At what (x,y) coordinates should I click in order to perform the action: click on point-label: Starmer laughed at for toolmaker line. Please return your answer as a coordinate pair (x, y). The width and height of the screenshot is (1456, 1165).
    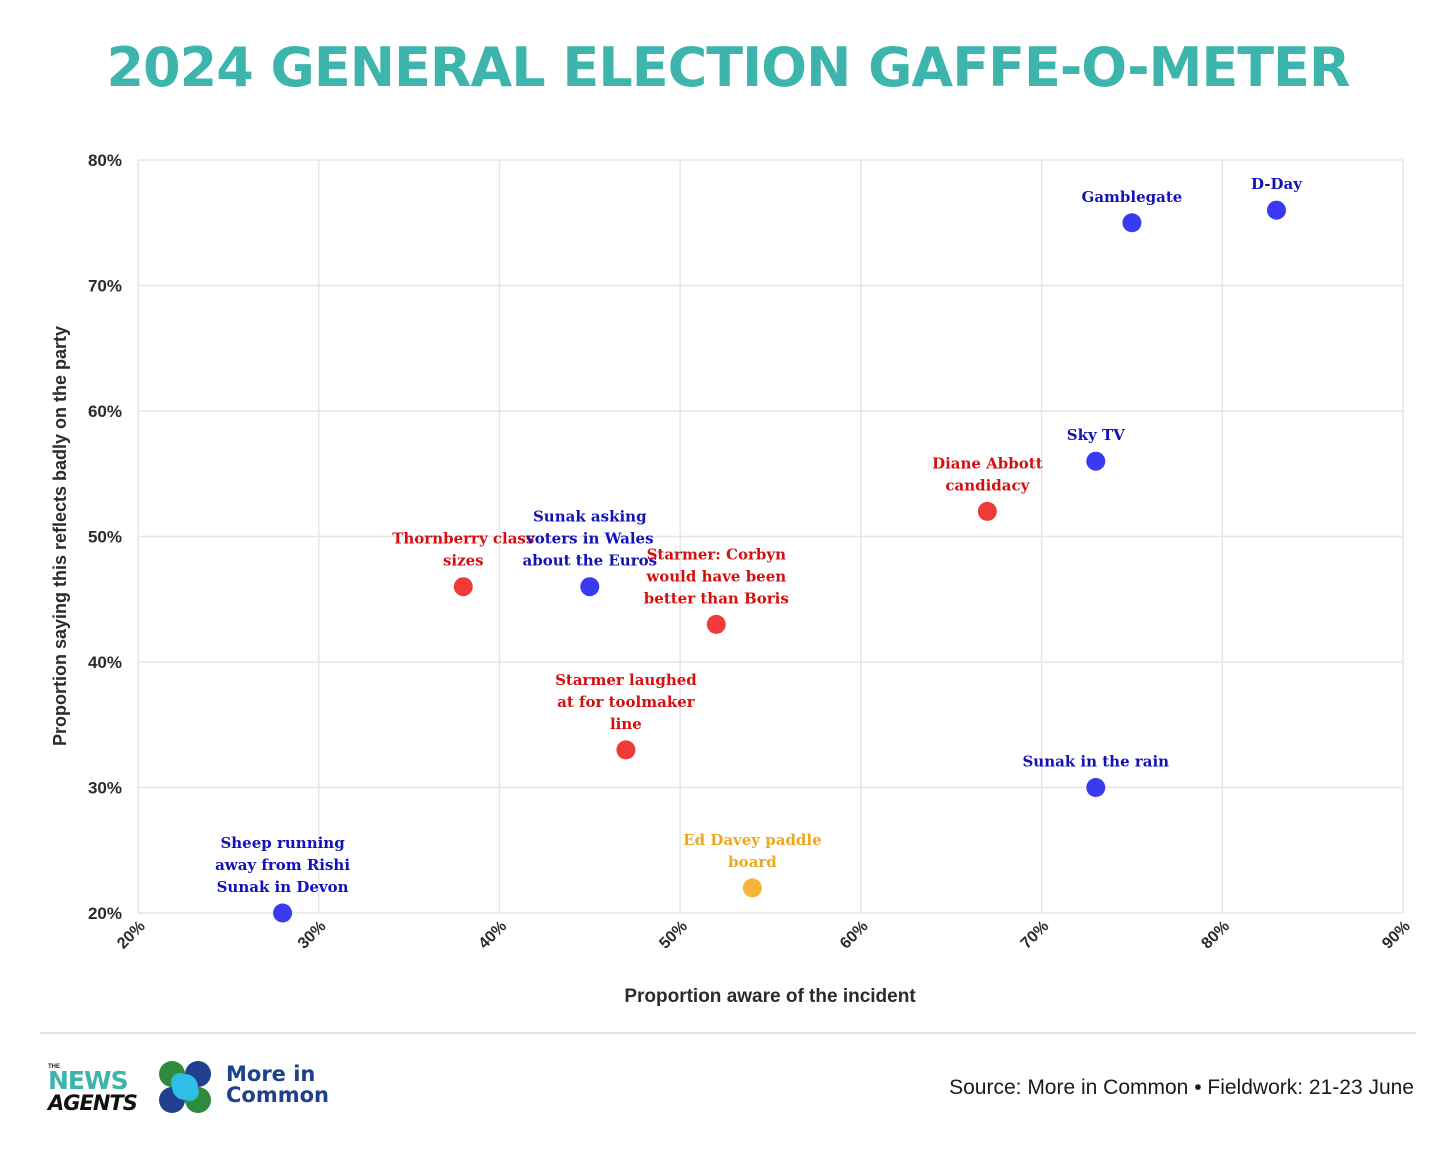
    Looking at the image, I should click on (626, 702).